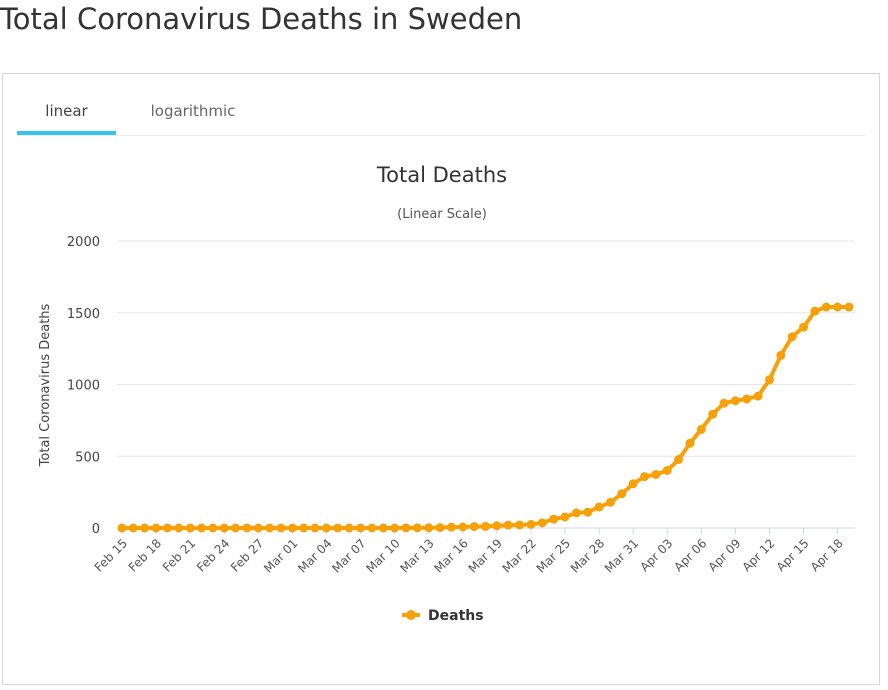 The image size is (888, 690). I want to click on scale-tabs: linear logarithmic, so click(441, 112).